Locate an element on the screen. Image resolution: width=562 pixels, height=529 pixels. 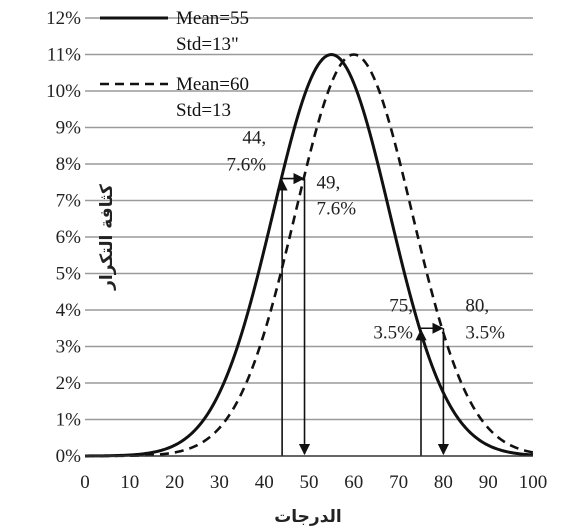
y-tick-label: 12% is located at coordinates (63, 18).